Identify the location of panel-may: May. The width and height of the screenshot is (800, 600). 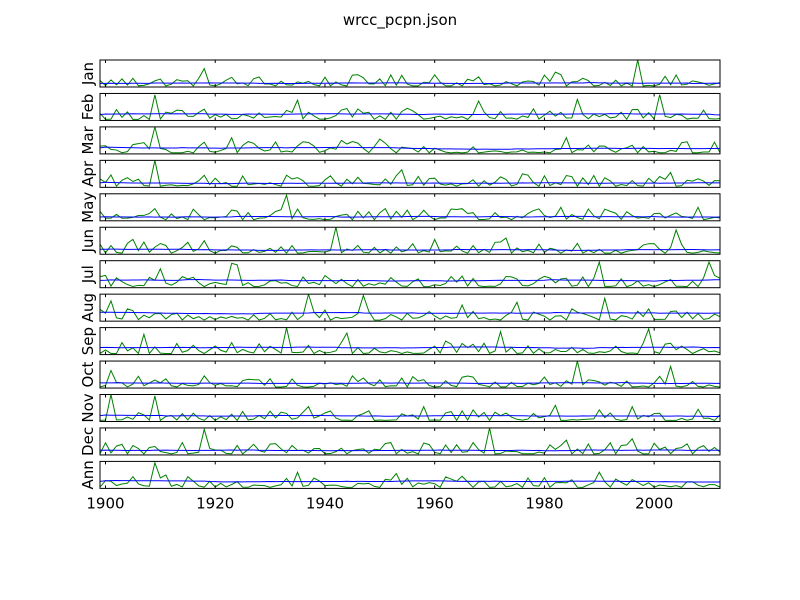
(400, 207).